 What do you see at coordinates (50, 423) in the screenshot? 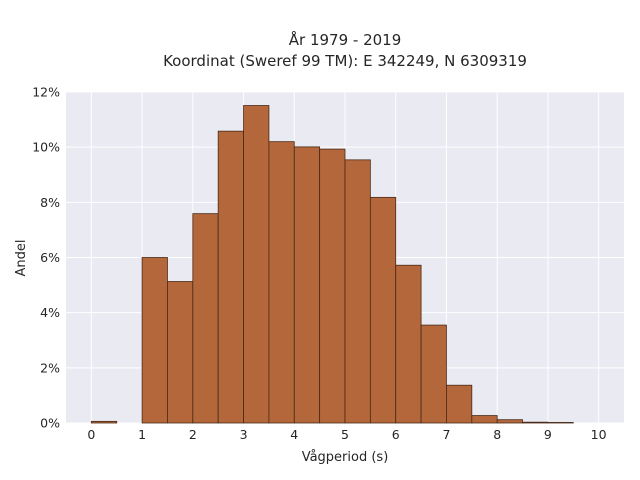
I see `y-tick-label: 0%` at bounding box center [50, 423].